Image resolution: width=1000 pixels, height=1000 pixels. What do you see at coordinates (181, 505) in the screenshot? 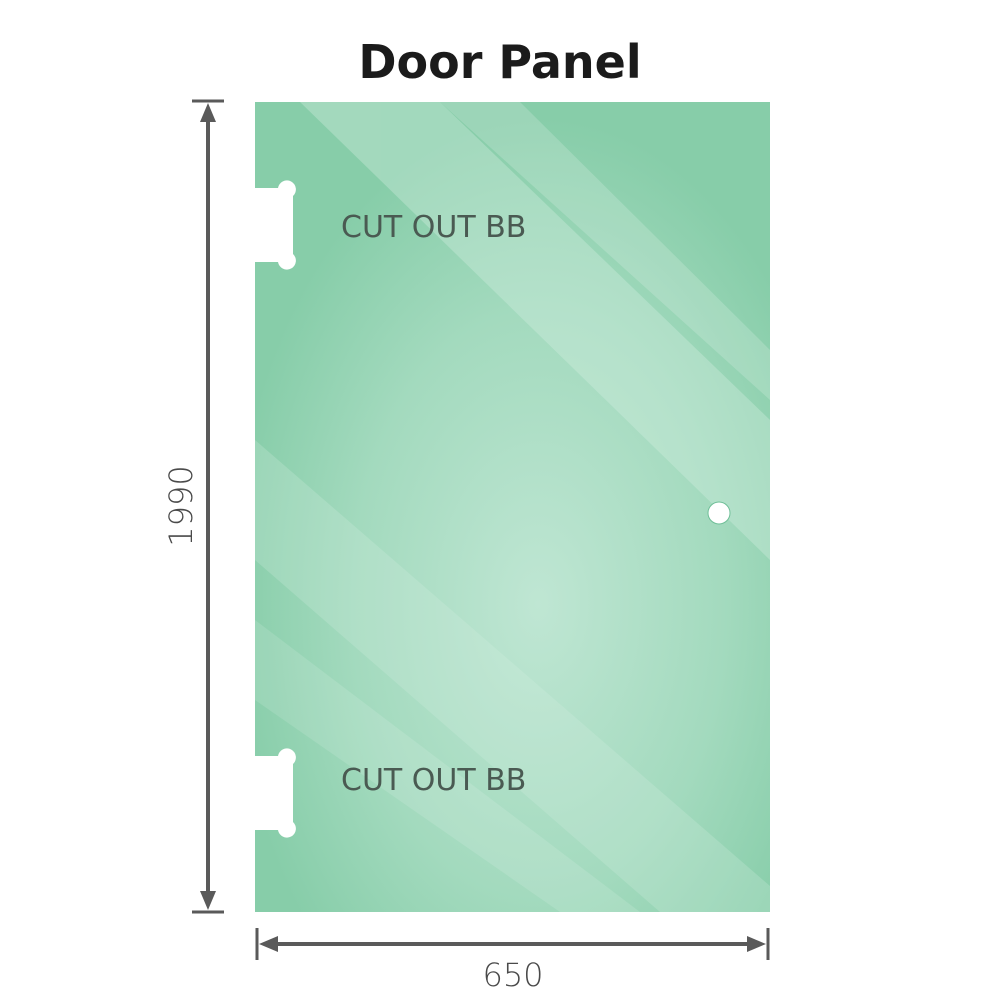
I see `height-label: 1990` at bounding box center [181, 505].